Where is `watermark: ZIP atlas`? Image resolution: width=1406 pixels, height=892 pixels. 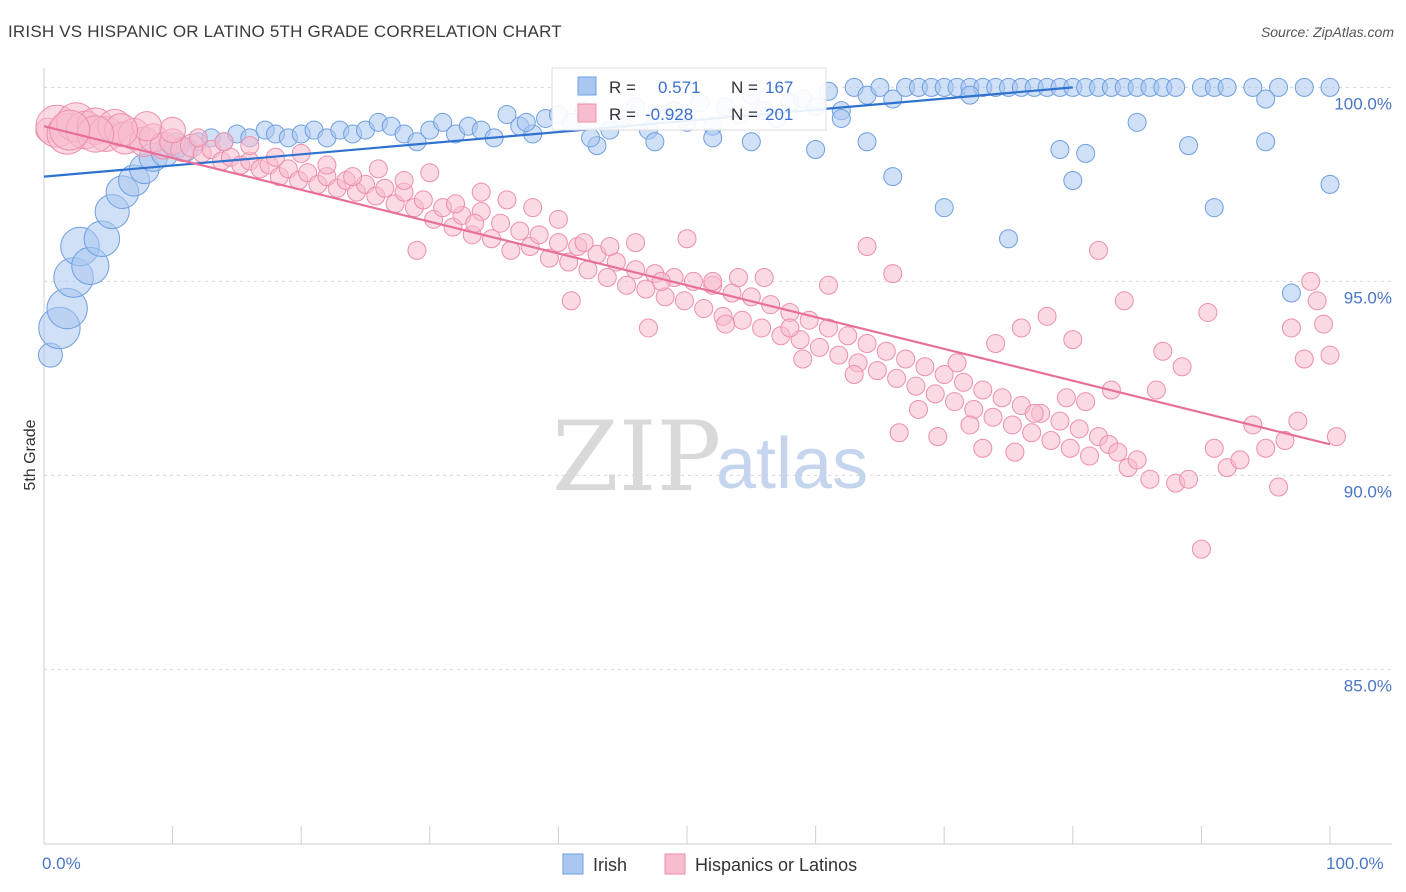
watermark: ZIP atlas is located at coordinates (710, 457).